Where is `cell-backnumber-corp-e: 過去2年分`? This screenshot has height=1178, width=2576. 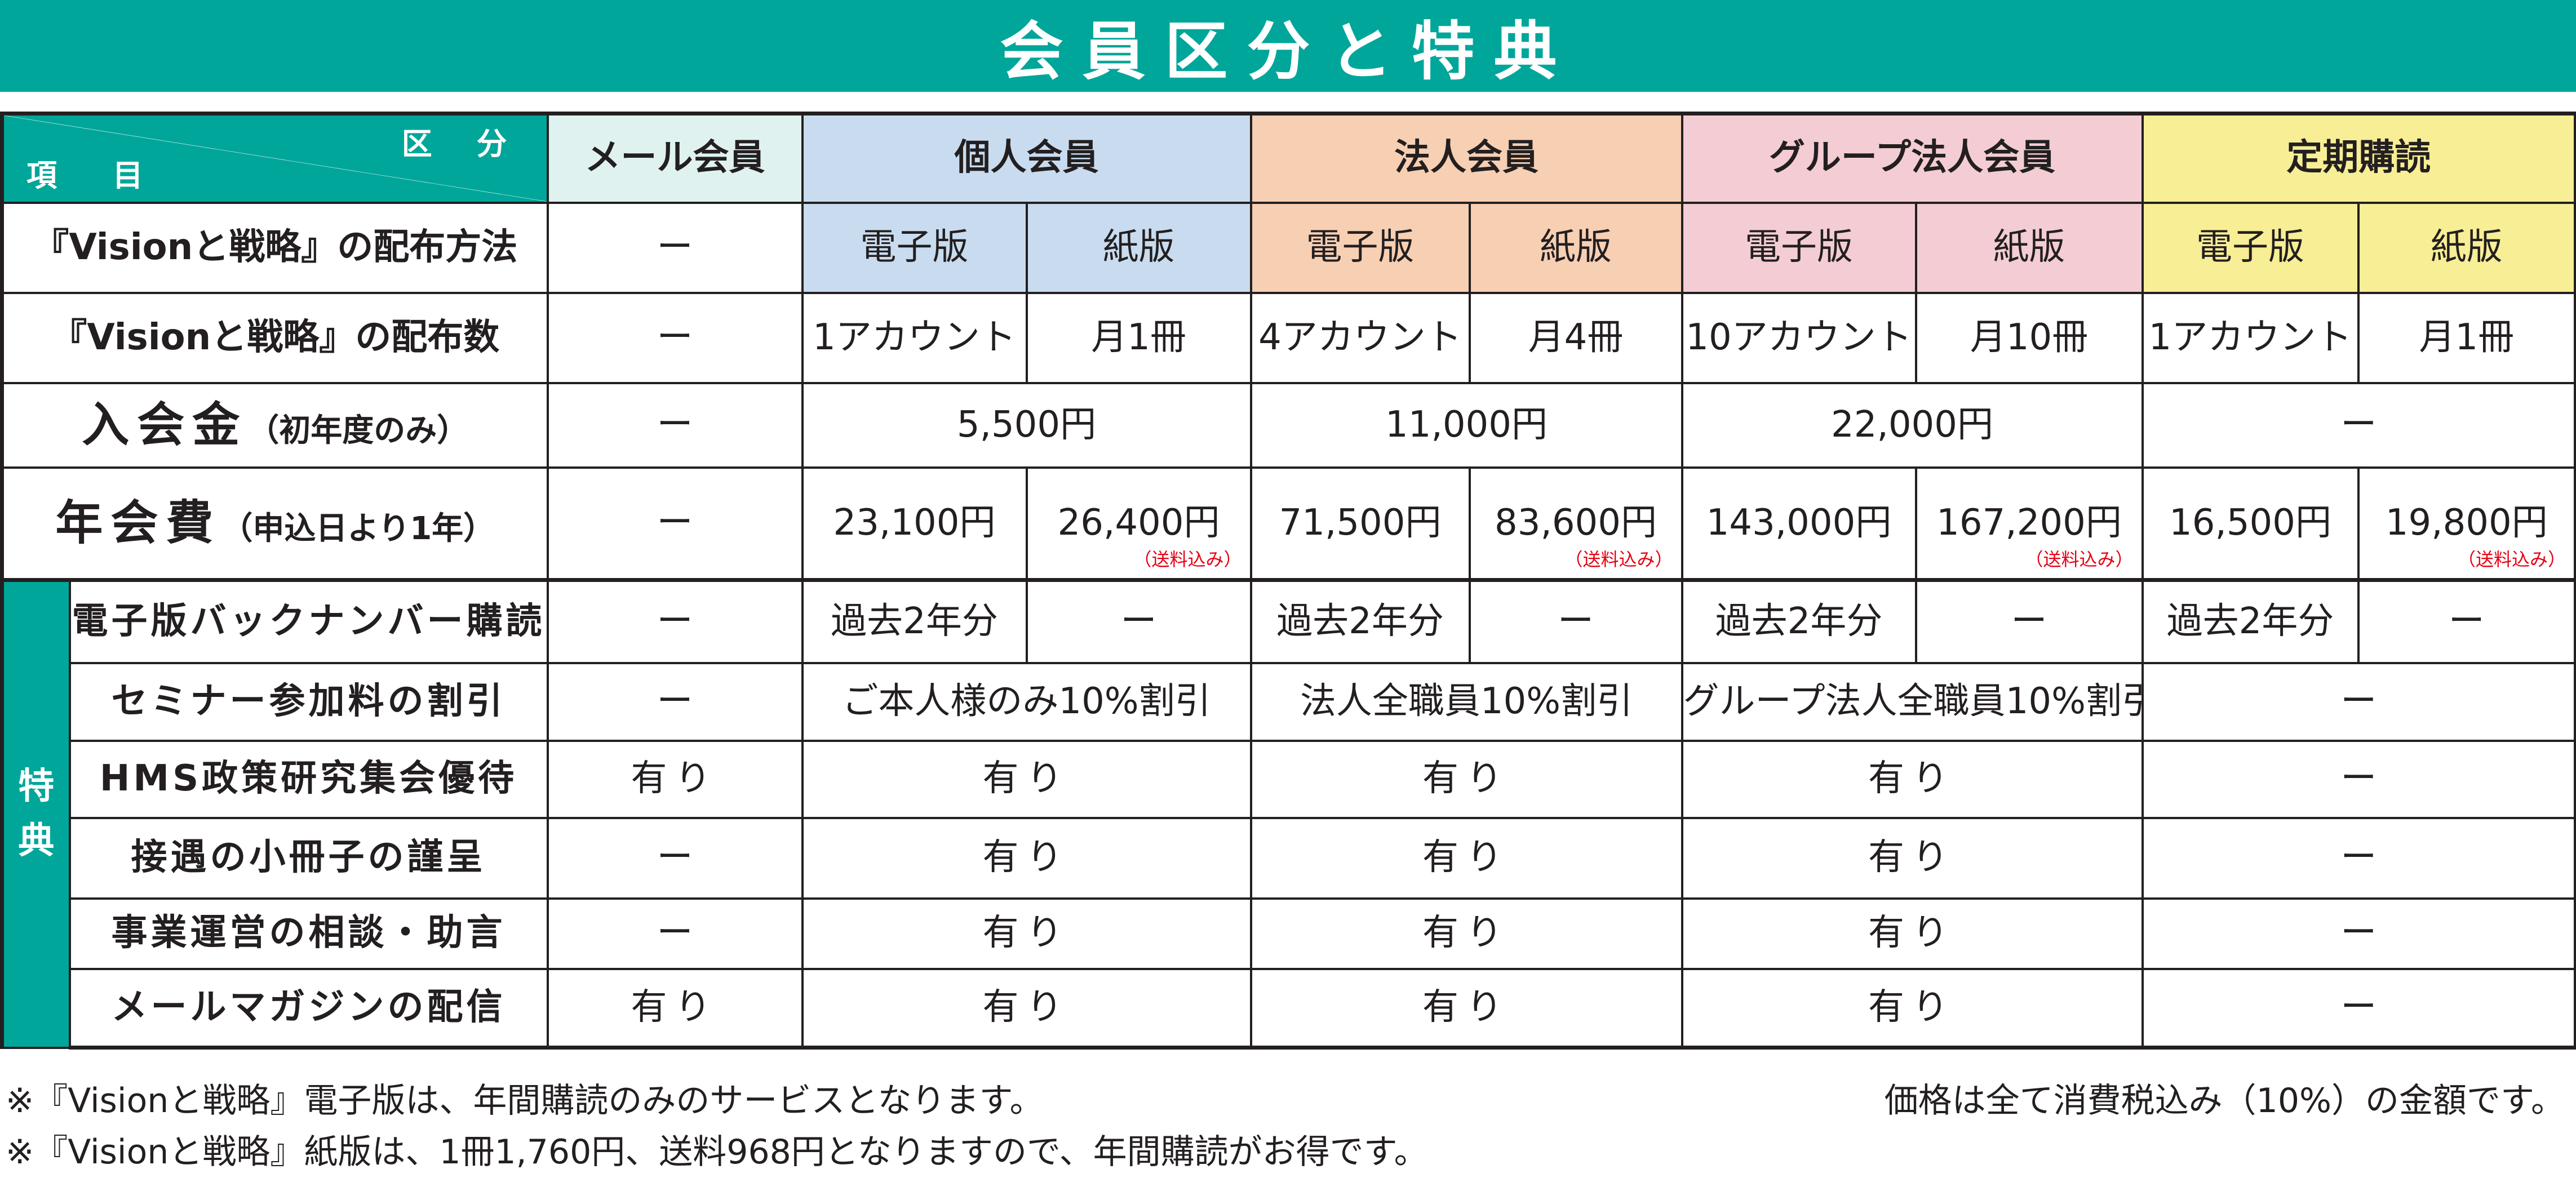 cell-backnumber-corp-e: 過去2年分 is located at coordinates (1360, 621).